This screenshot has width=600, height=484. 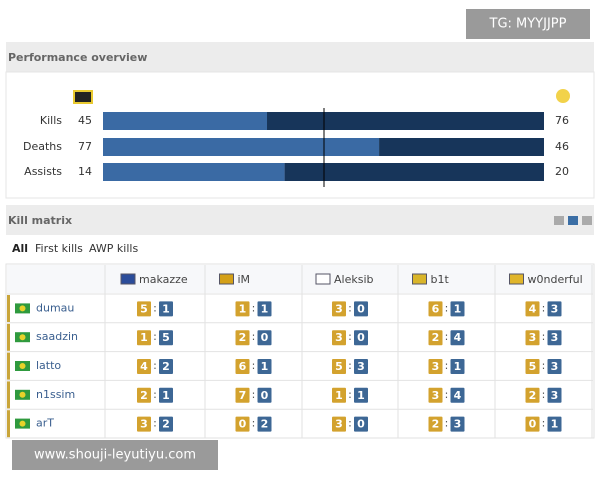 I want to click on table-header, so click(x=300, y=279).